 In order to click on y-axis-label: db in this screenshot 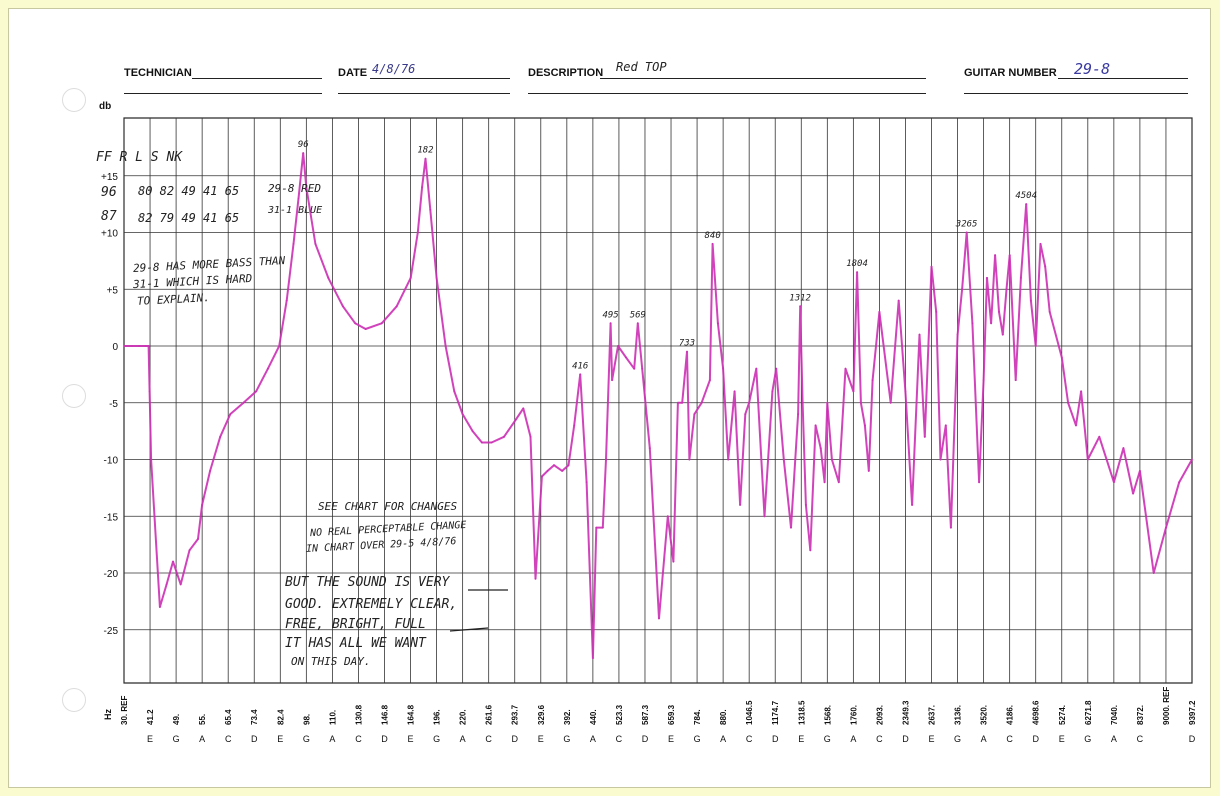, I will do `click(105, 106)`.